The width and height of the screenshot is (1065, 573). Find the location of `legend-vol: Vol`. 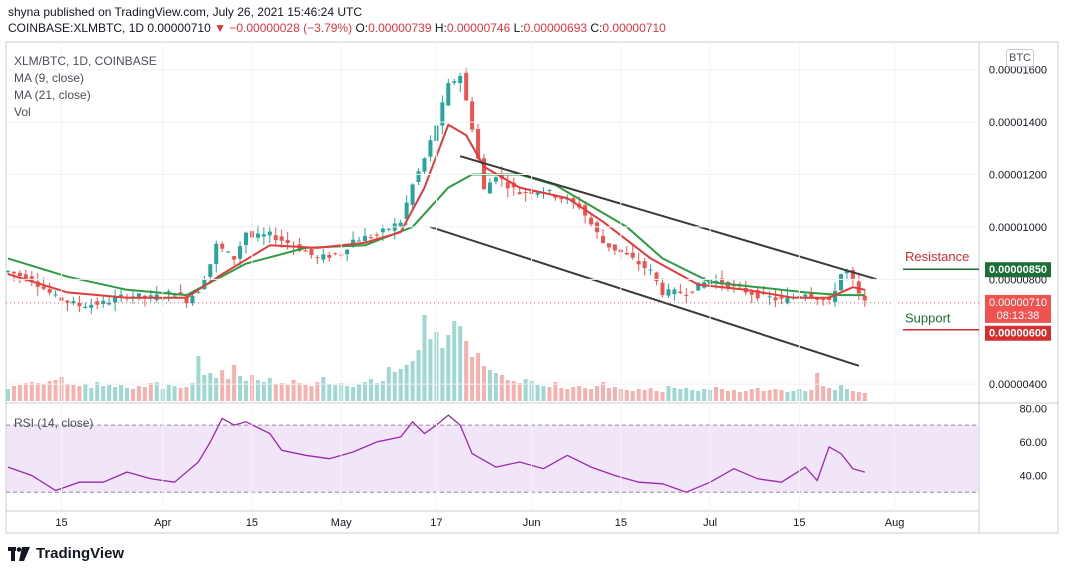

legend-vol: Vol is located at coordinates (22, 112).